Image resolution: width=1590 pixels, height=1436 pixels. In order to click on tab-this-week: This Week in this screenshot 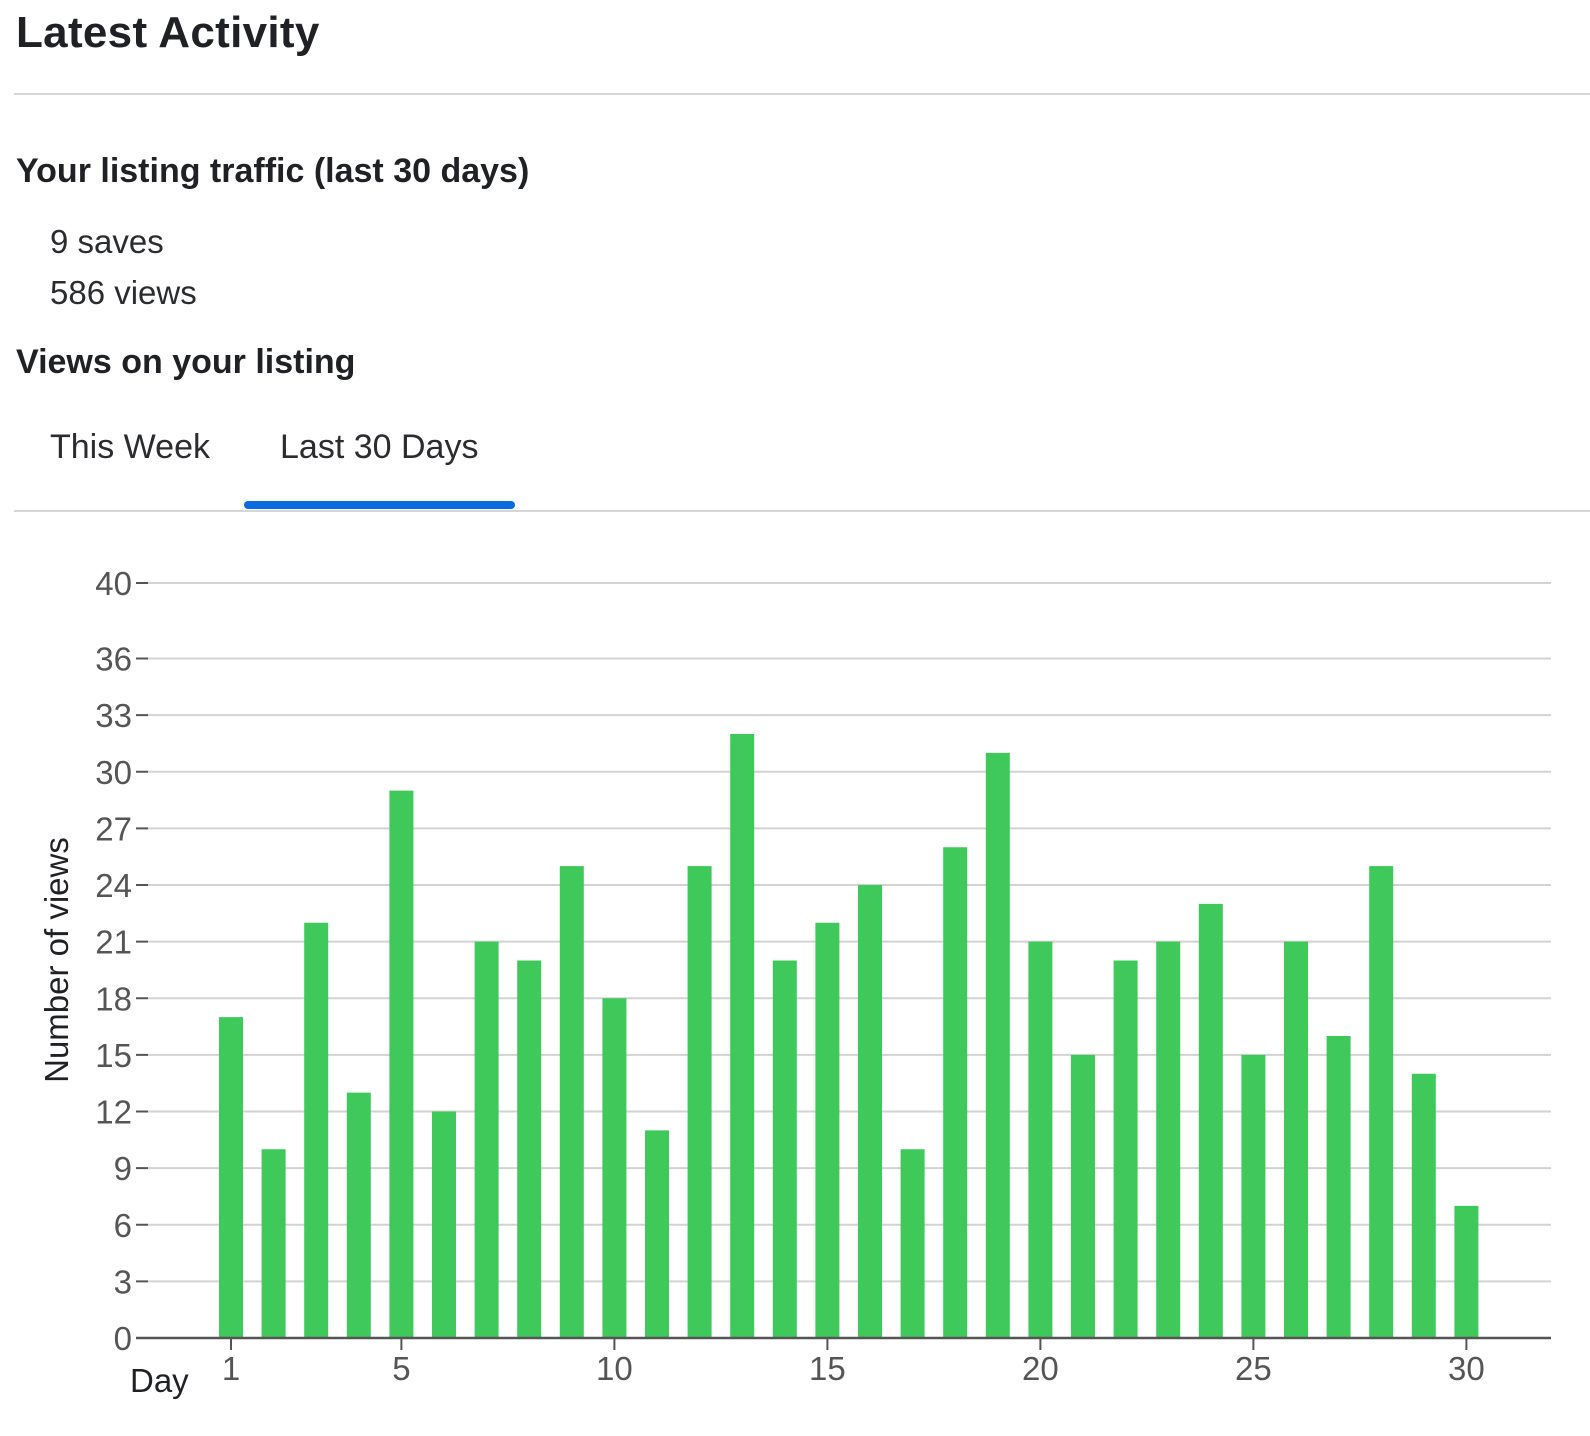, I will do `click(130, 447)`.